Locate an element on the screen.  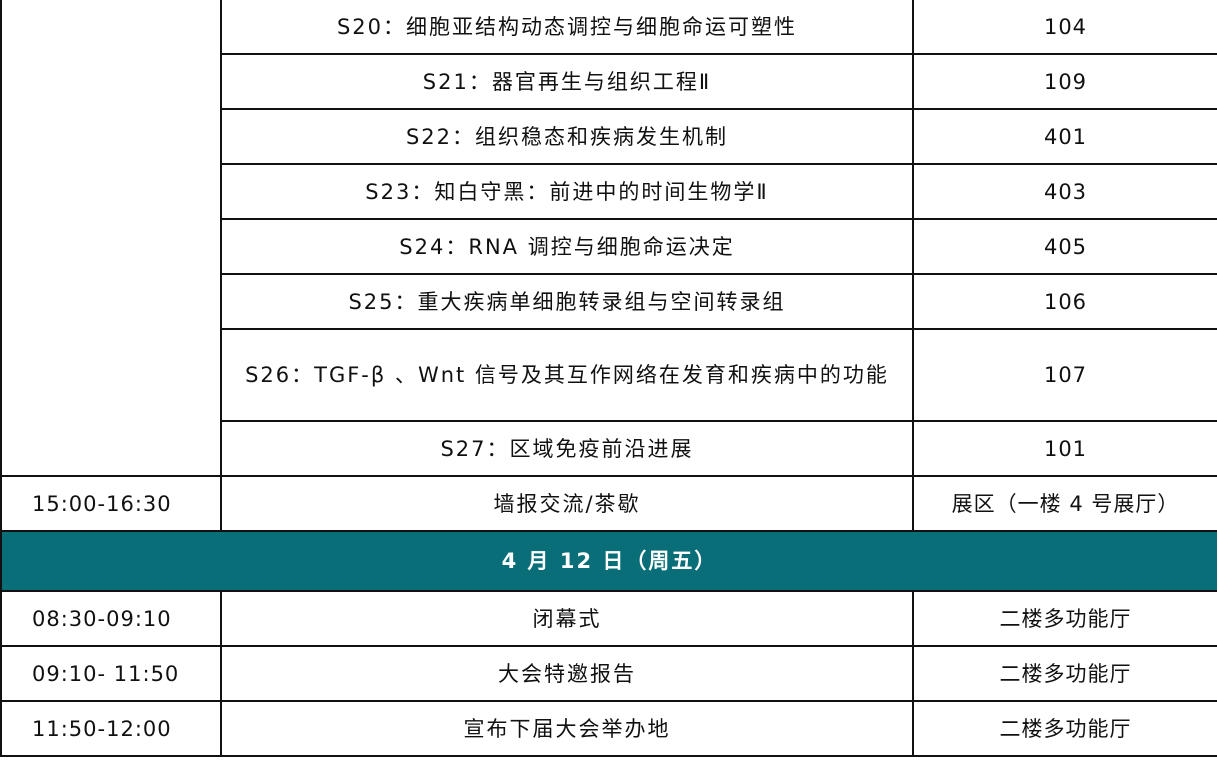
session-title: S27：区域免疫前沿进展 is located at coordinates (567, 448).